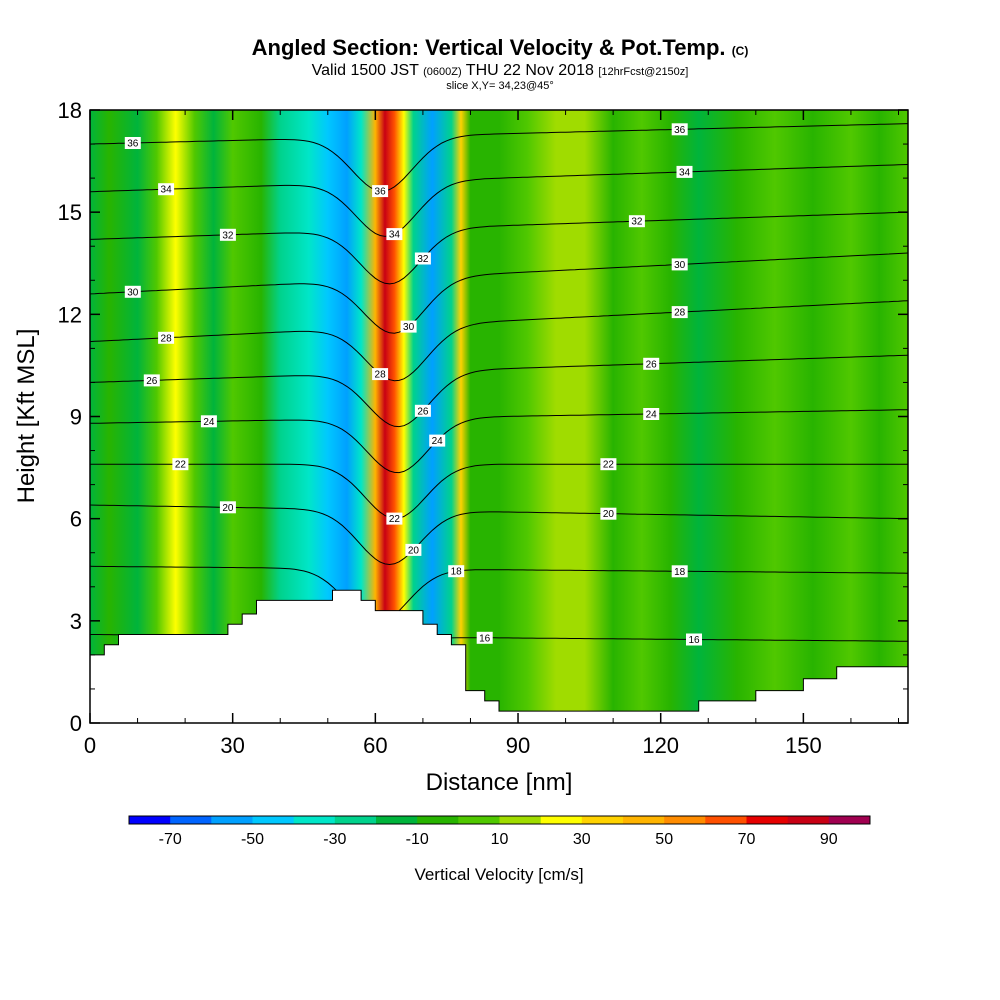 The height and width of the screenshot is (1000, 1000). I want to click on colorbar-tick-label: -50, so click(252, 839).